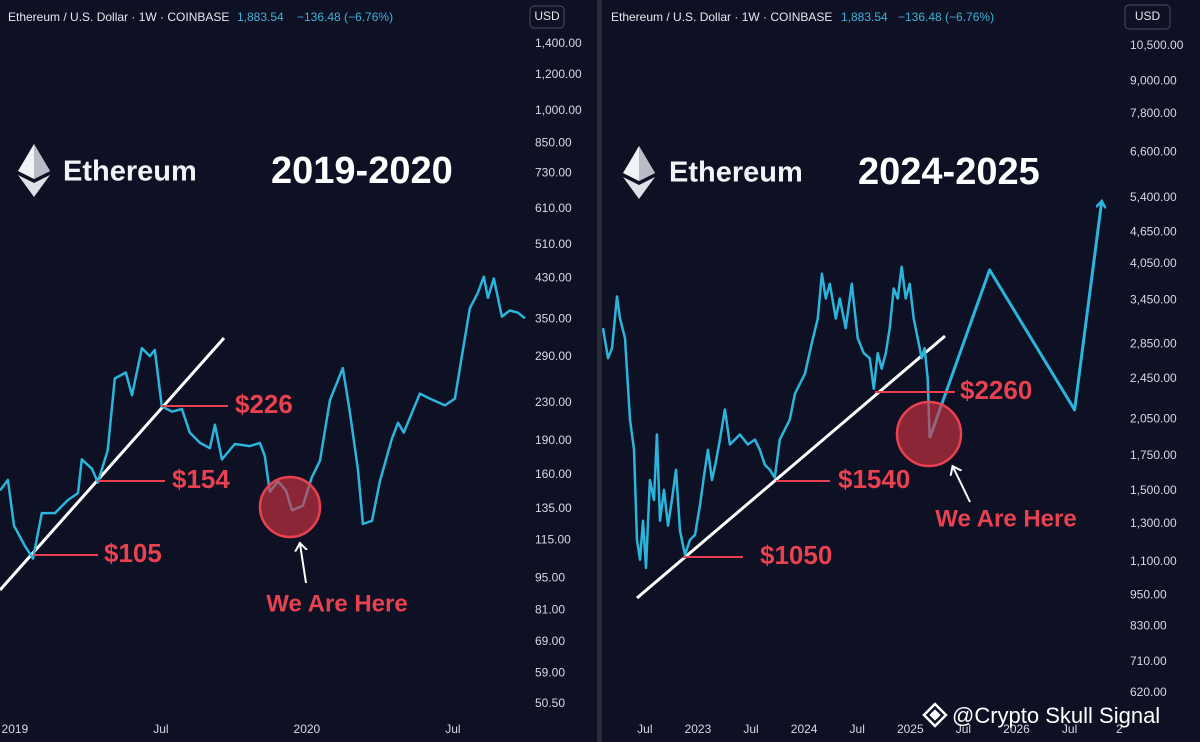  What do you see at coordinates (1153, 378) in the screenshot?
I see `y-tick-label: 2,450.00` at bounding box center [1153, 378].